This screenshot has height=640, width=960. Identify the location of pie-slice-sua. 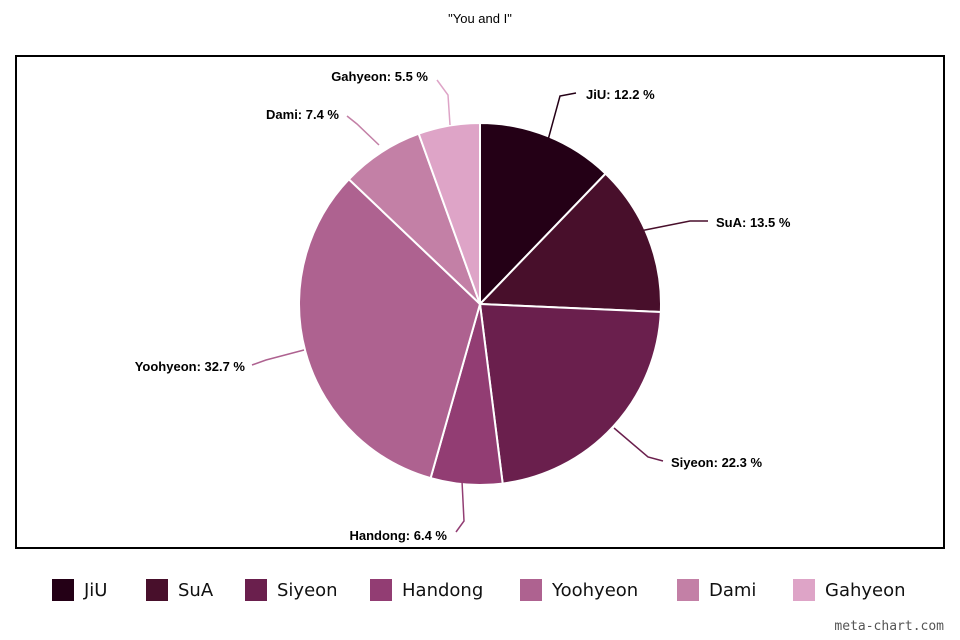
(569, 243).